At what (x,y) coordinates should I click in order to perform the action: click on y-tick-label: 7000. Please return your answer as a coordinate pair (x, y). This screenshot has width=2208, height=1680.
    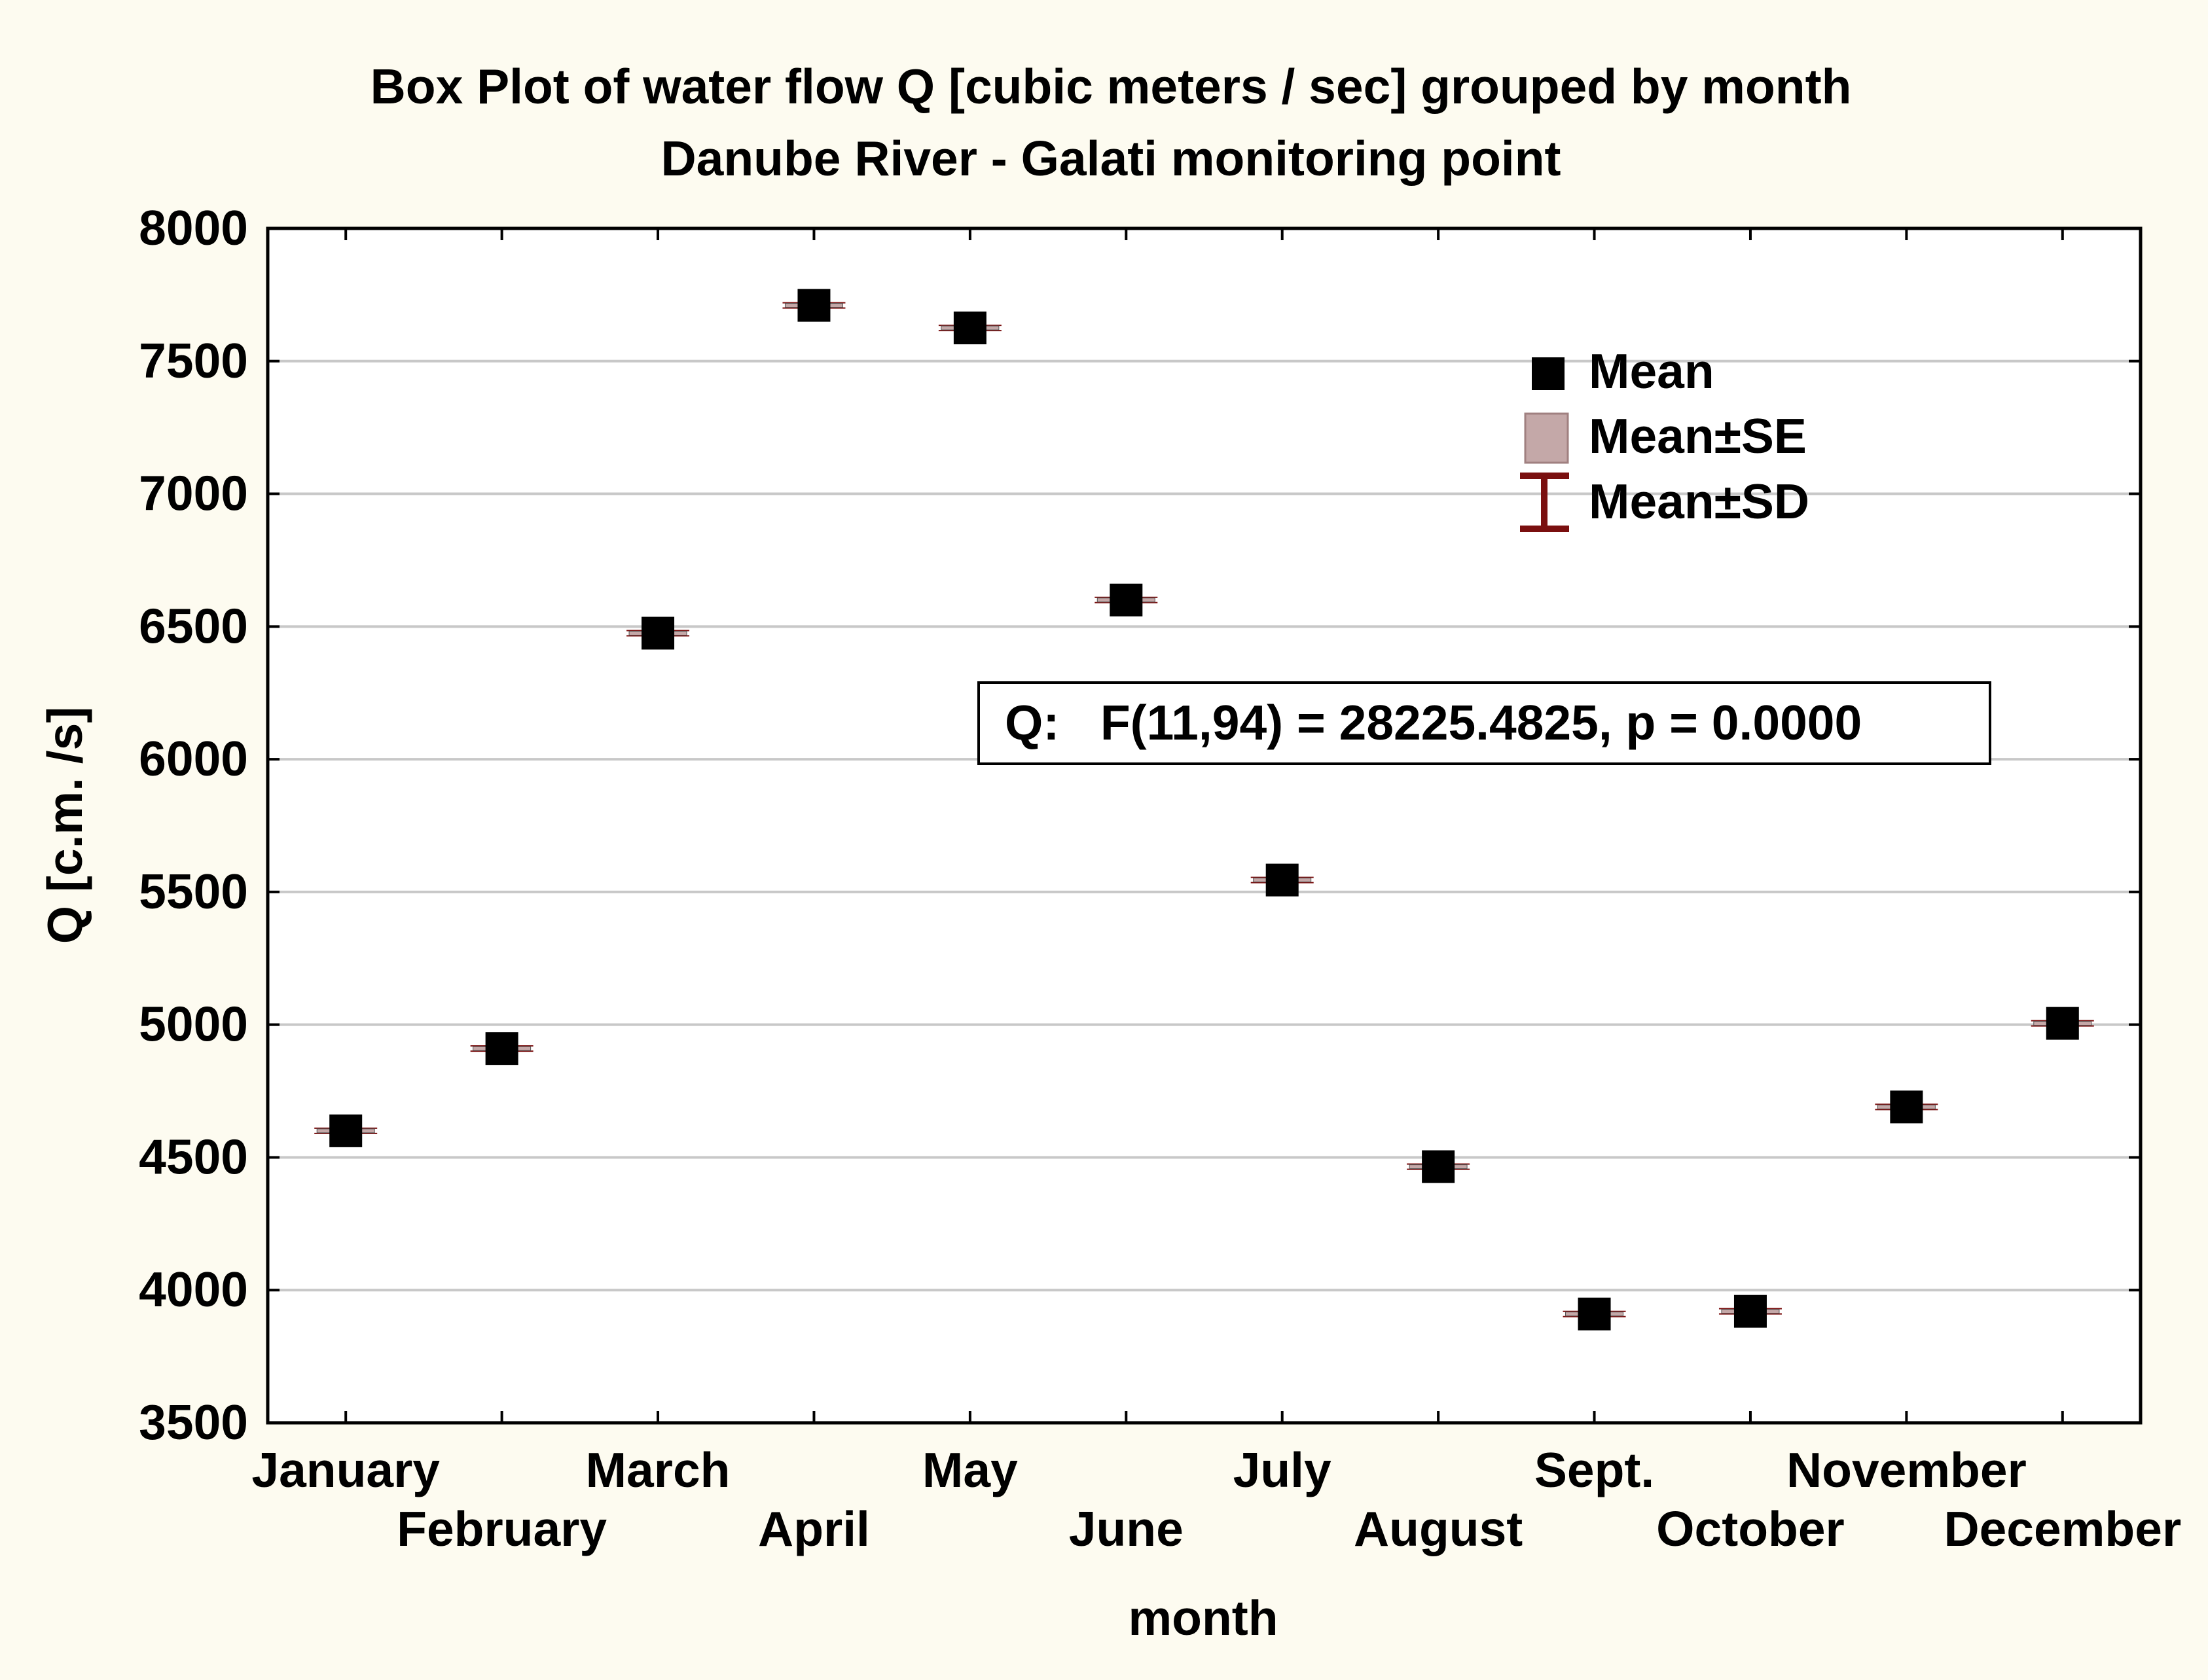
    Looking at the image, I should click on (193, 493).